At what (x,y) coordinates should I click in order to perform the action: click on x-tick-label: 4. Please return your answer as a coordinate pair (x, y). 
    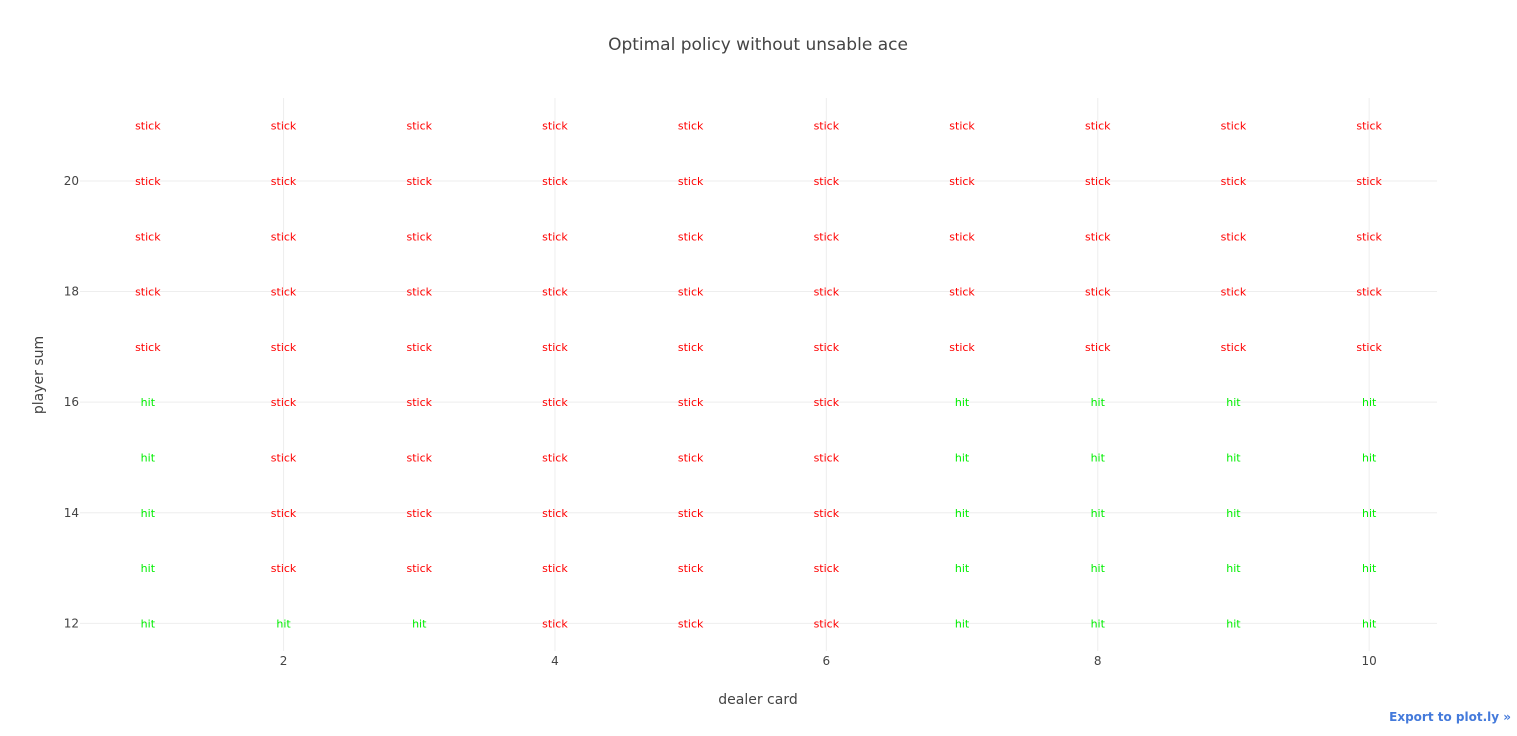
    Looking at the image, I should click on (555, 661).